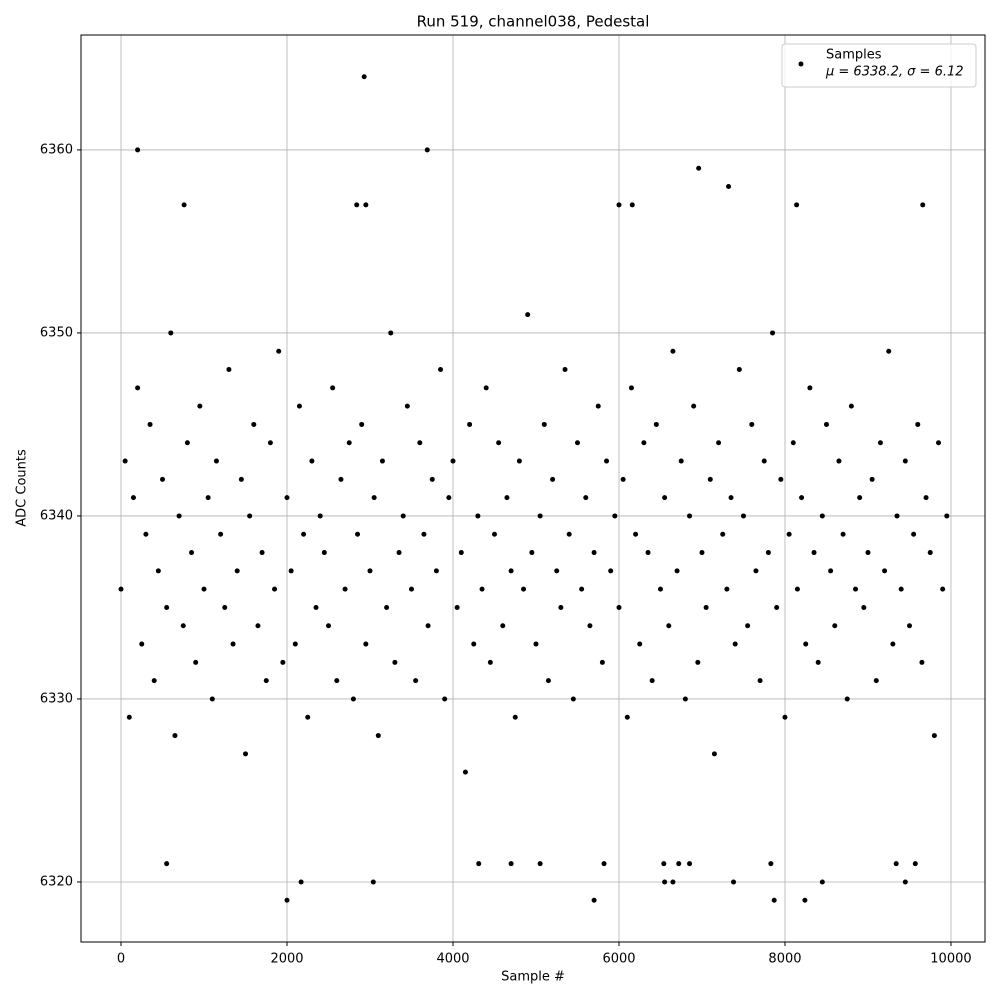  I want to click on y-tick-label: 6320, so click(56, 881).